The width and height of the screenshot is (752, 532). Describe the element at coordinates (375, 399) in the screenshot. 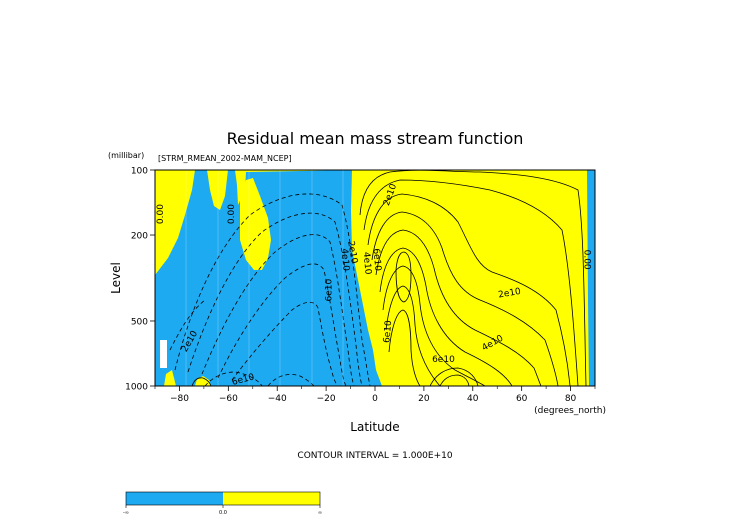

I see `x-tick-label: 0` at that location.